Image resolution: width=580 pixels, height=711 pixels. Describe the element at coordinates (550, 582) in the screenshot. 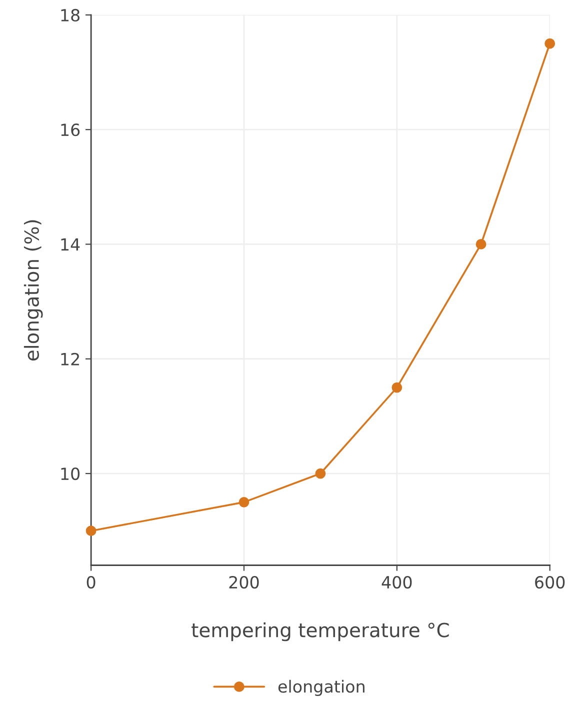

I see `x-tick-label: 600` at that location.